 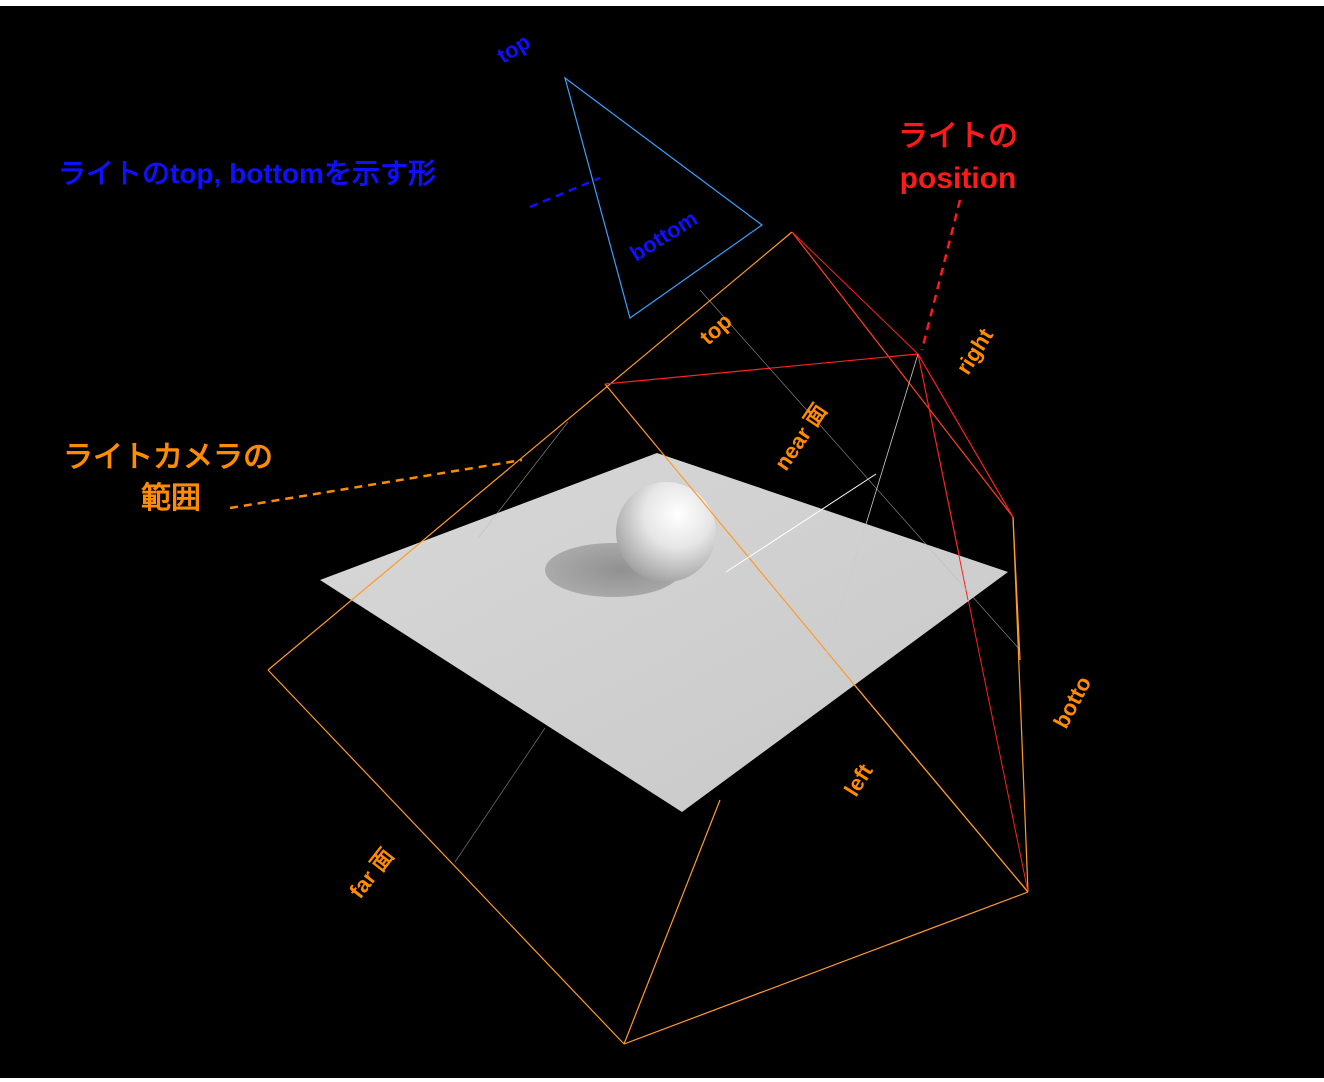 What do you see at coordinates (168, 457) in the screenshot?
I see `camera-range-label-line1: ライトカメラの` at bounding box center [168, 457].